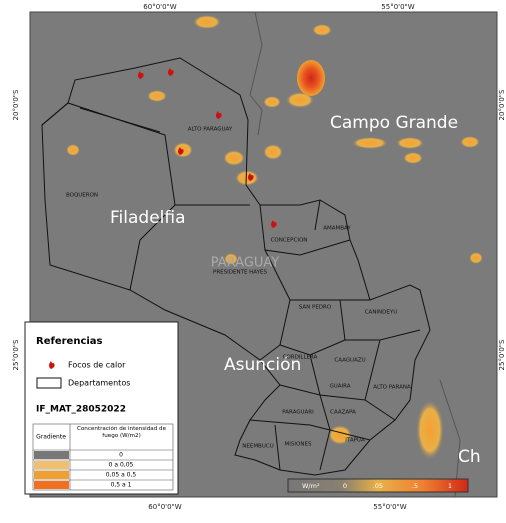 This screenshot has height=523, width=506. What do you see at coordinates (469, 457) in the screenshot?
I see `city-label: Ch` at bounding box center [469, 457].